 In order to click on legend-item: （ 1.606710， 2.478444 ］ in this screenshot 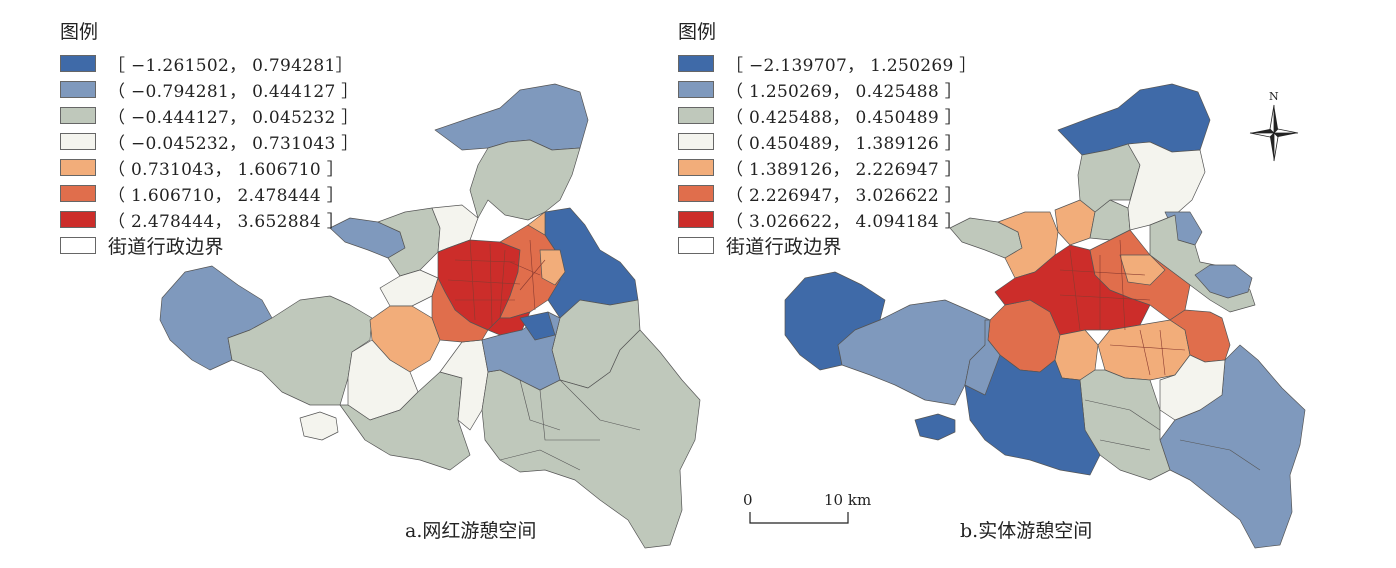, I will do `click(209, 193)`.